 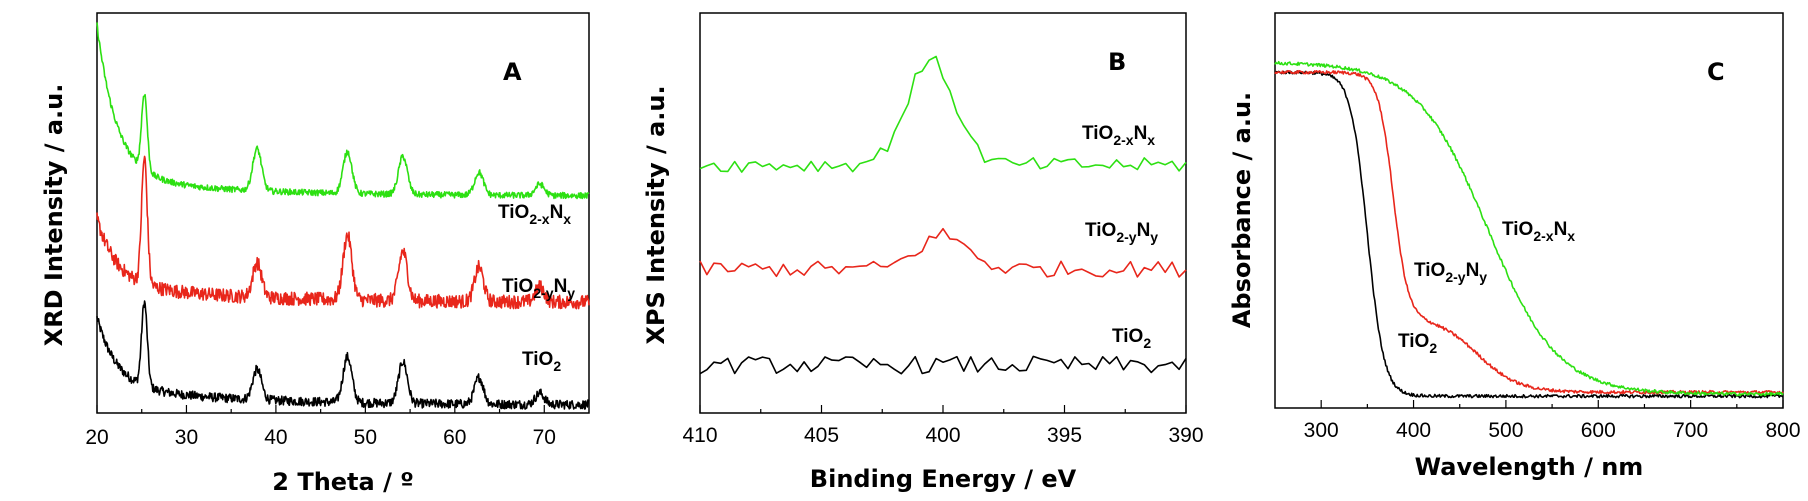 I want to click on panel-a-letter: A, so click(x=512, y=72).